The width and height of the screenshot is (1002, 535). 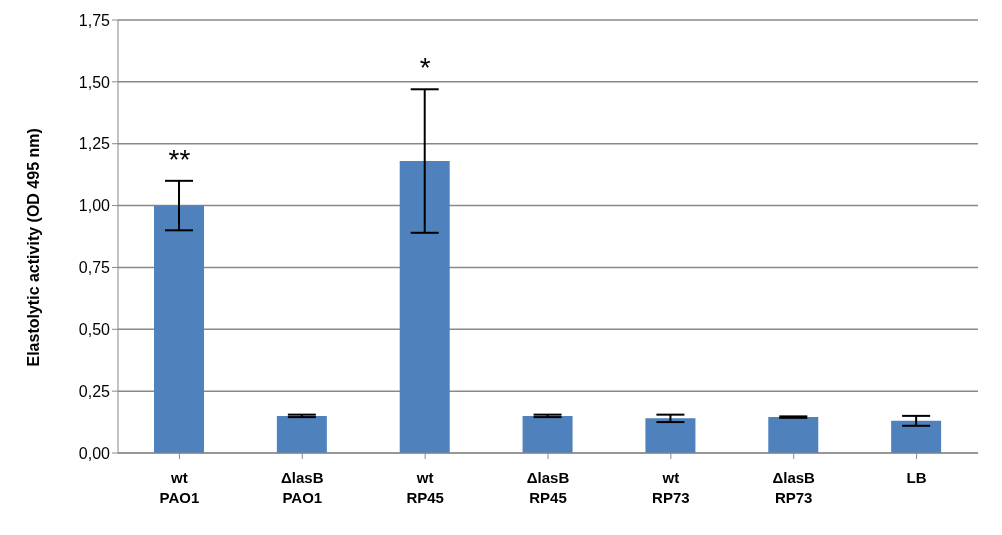 I want to click on y-tick-label: 1,00, so click(x=94, y=206).